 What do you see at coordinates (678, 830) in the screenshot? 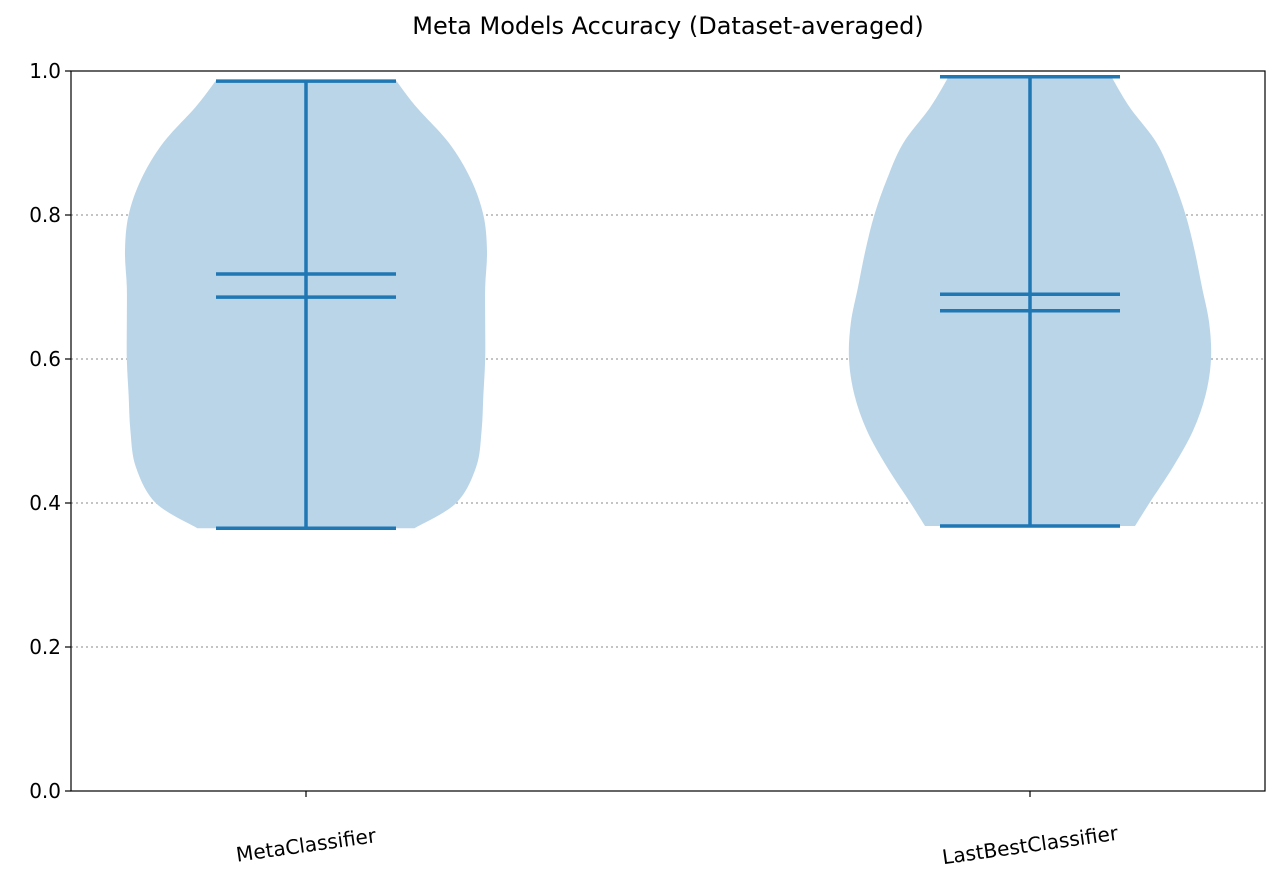
I see `x-axis: MetaClassifier LastBestClassifier` at bounding box center [678, 830].